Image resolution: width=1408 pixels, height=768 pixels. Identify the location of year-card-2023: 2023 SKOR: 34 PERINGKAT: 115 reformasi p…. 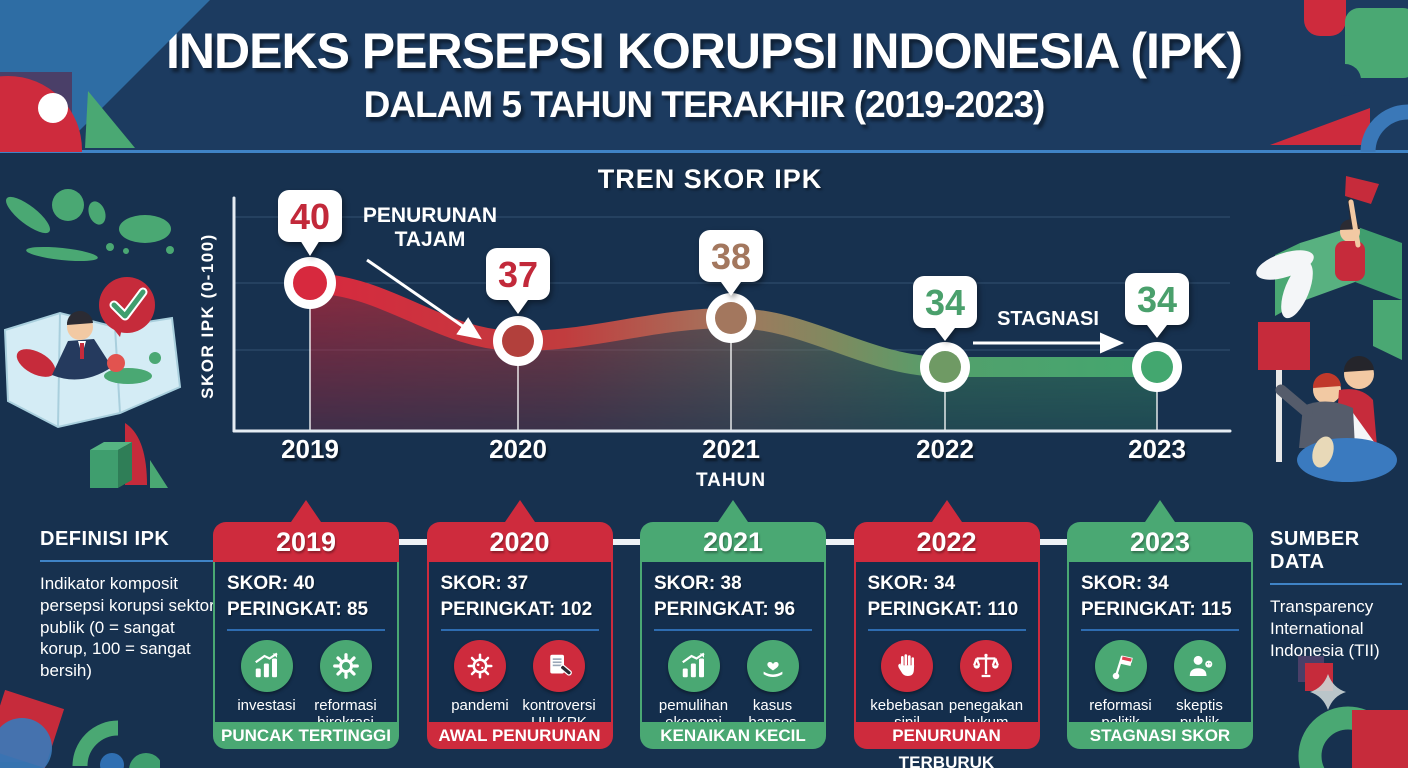
(1160, 624).